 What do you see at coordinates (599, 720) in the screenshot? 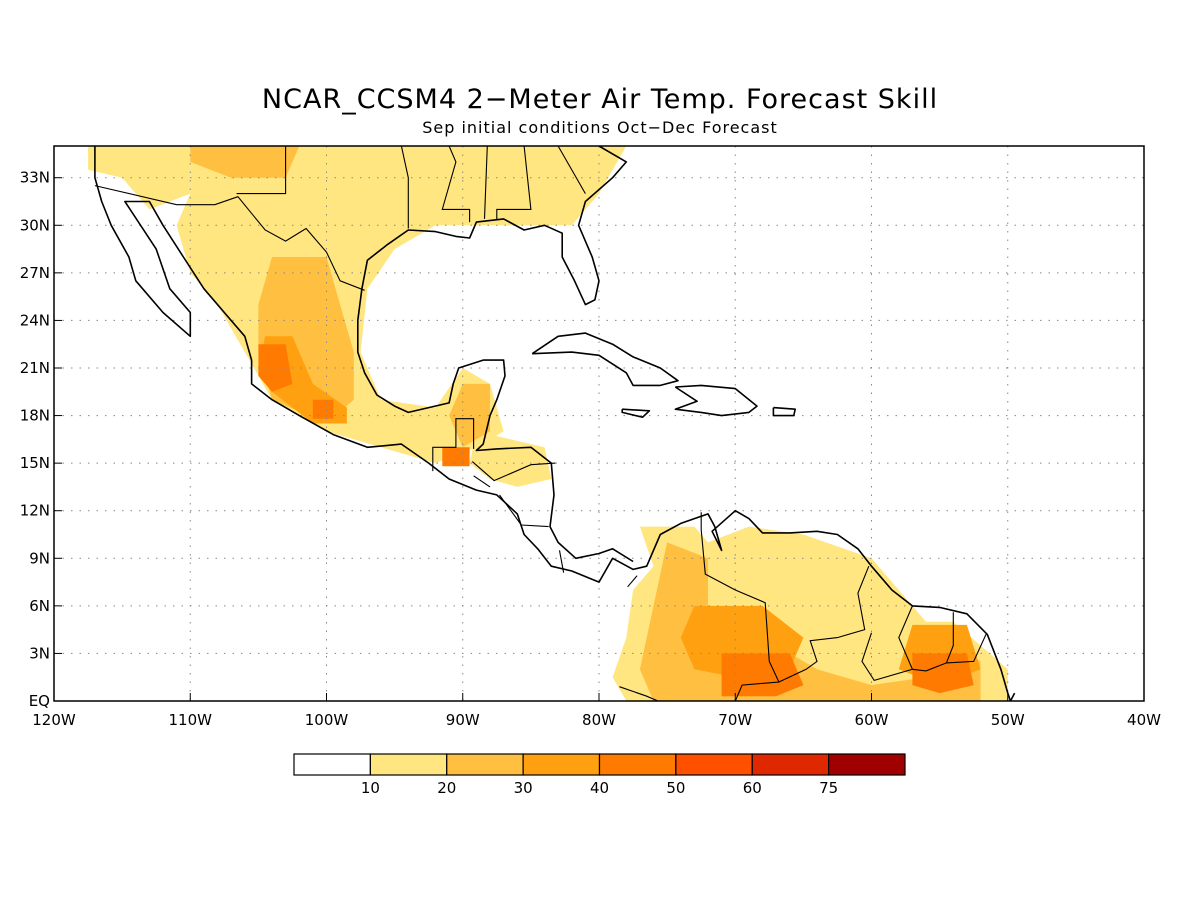
I see `lon-tick-label: 80W` at bounding box center [599, 720].